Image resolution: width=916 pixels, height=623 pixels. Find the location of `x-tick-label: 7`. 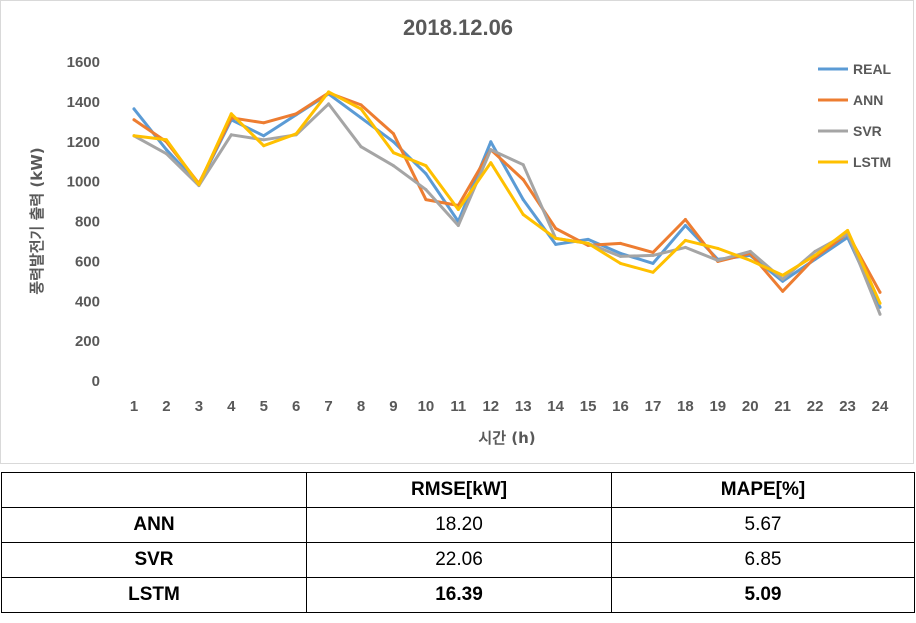

x-tick-label: 7 is located at coordinates (328, 406).